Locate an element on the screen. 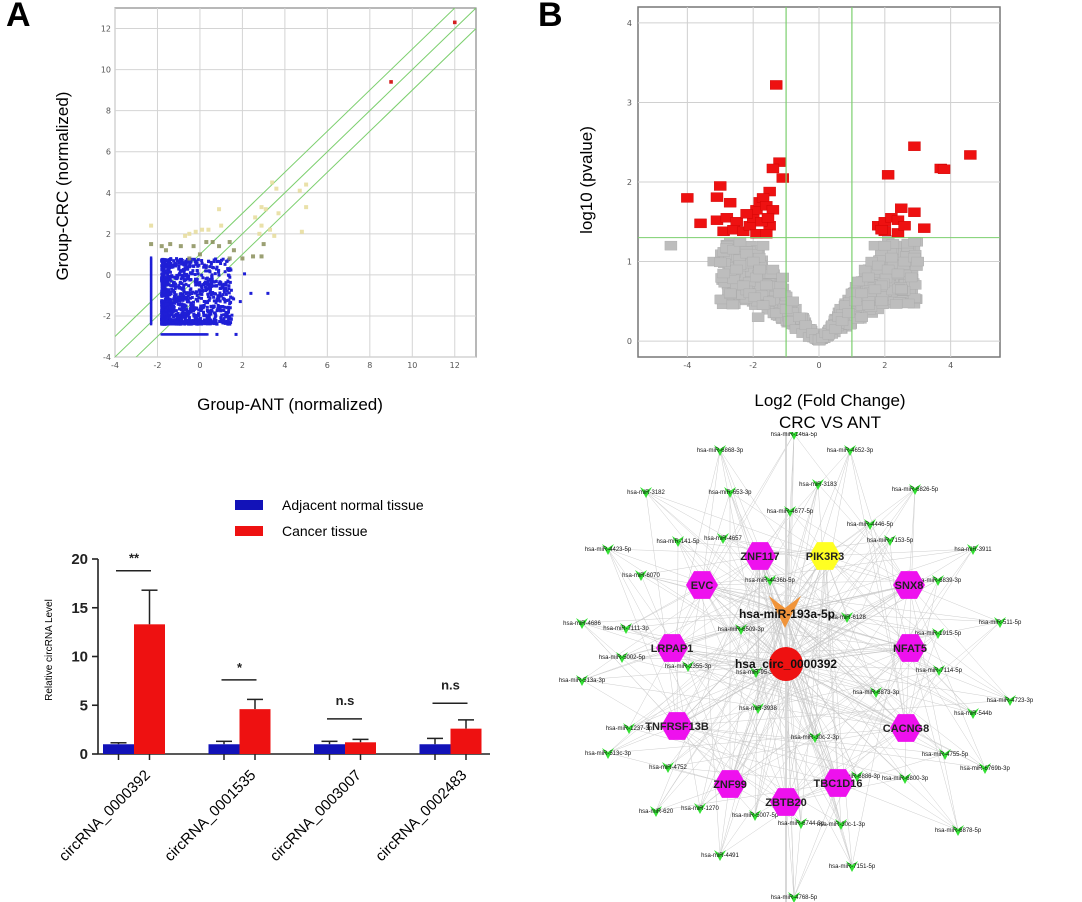  mirna-node-label: hsa-miR-7153-5p is located at coordinates (890, 541).